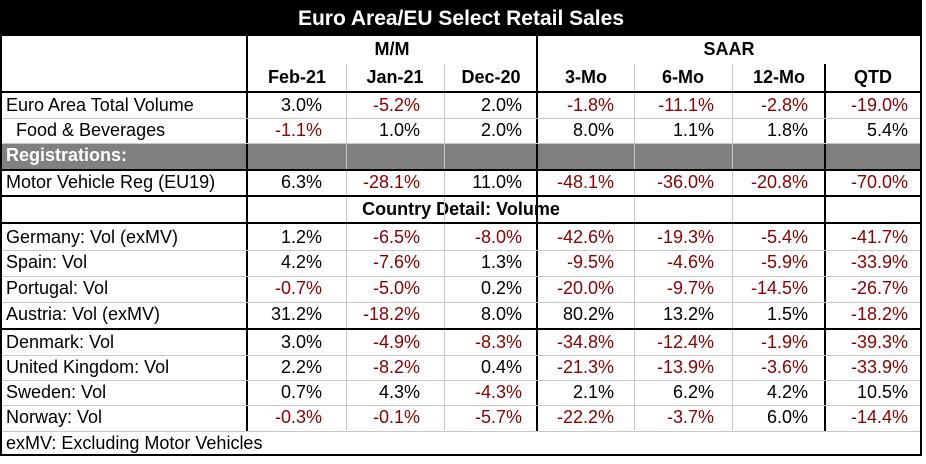 This screenshot has width=926, height=464. What do you see at coordinates (784, 262) in the screenshot?
I see `table-cell: -5.9%` at bounding box center [784, 262].